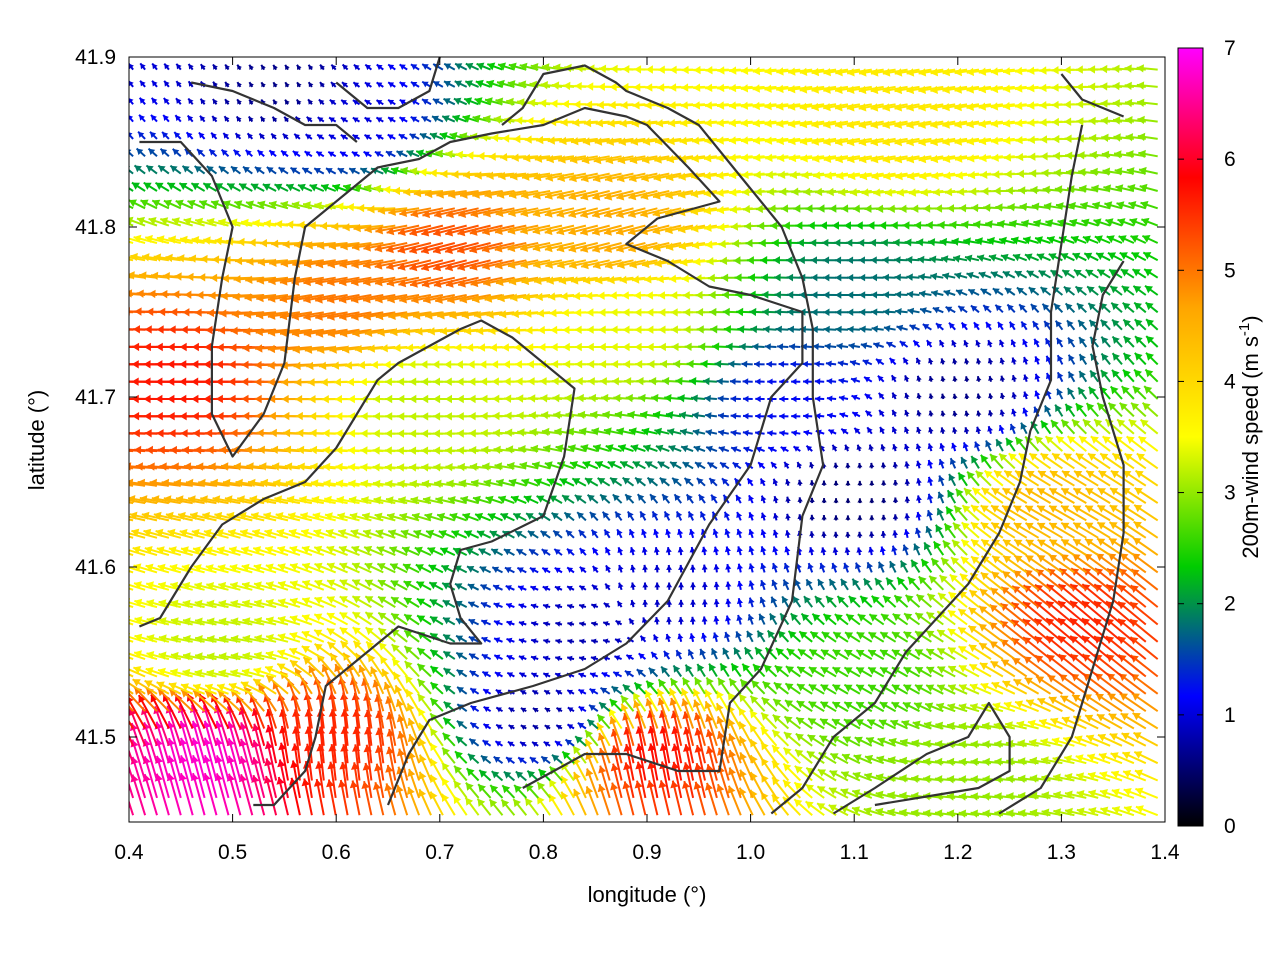  What do you see at coordinates (1190, 437) in the screenshot?
I see `colorbar-gradient` at bounding box center [1190, 437].